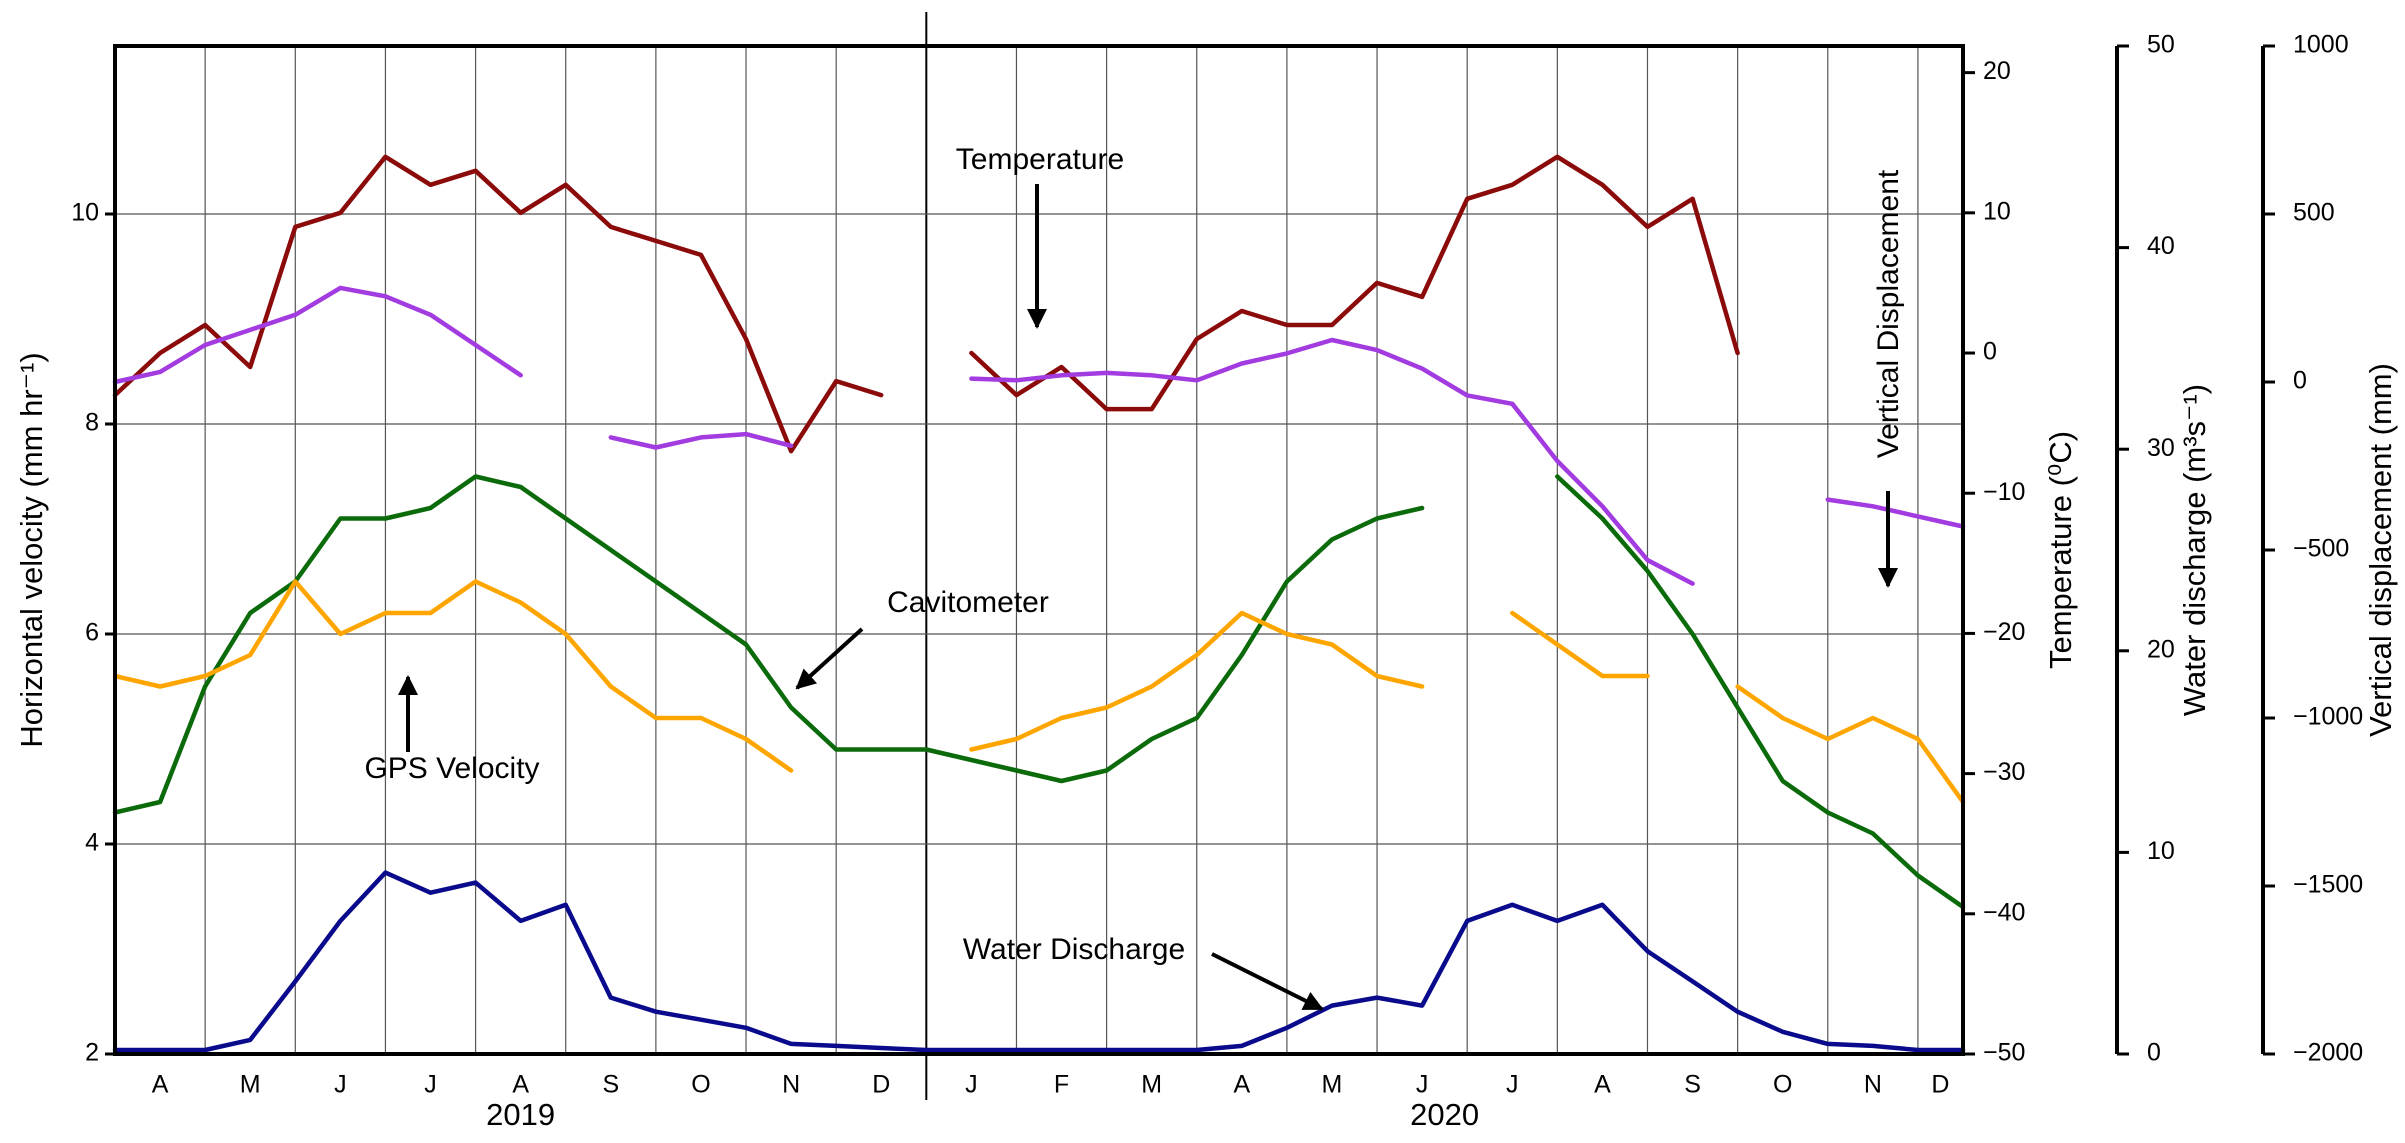 Image resolution: width=2405 pixels, height=1143 pixels. What do you see at coordinates (2380, 550) in the screenshot?
I see `displacement-axis-title: Vertical displacement (mm)` at bounding box center [2380, 550].